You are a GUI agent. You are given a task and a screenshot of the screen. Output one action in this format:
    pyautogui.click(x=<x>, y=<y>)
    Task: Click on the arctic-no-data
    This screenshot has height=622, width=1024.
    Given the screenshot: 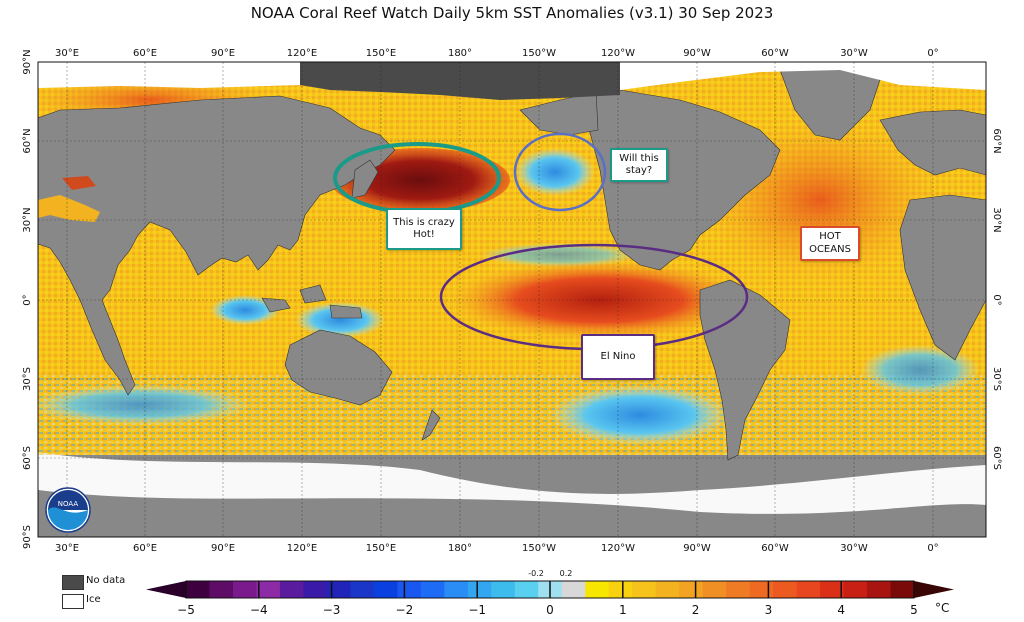 What is the action you would take?
    pyautogui.click(x=460, y=81)
    